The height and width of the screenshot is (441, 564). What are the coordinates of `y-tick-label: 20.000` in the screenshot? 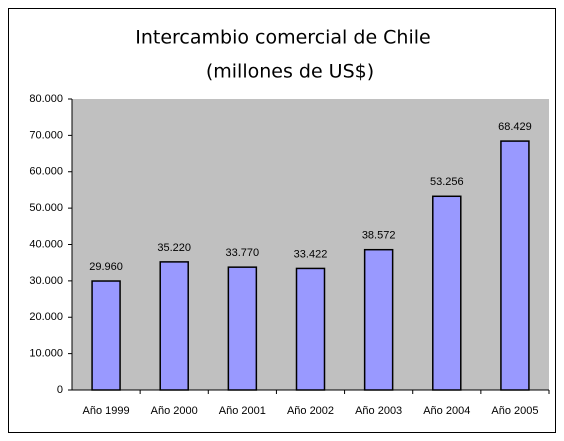 It's located at (46, 317).